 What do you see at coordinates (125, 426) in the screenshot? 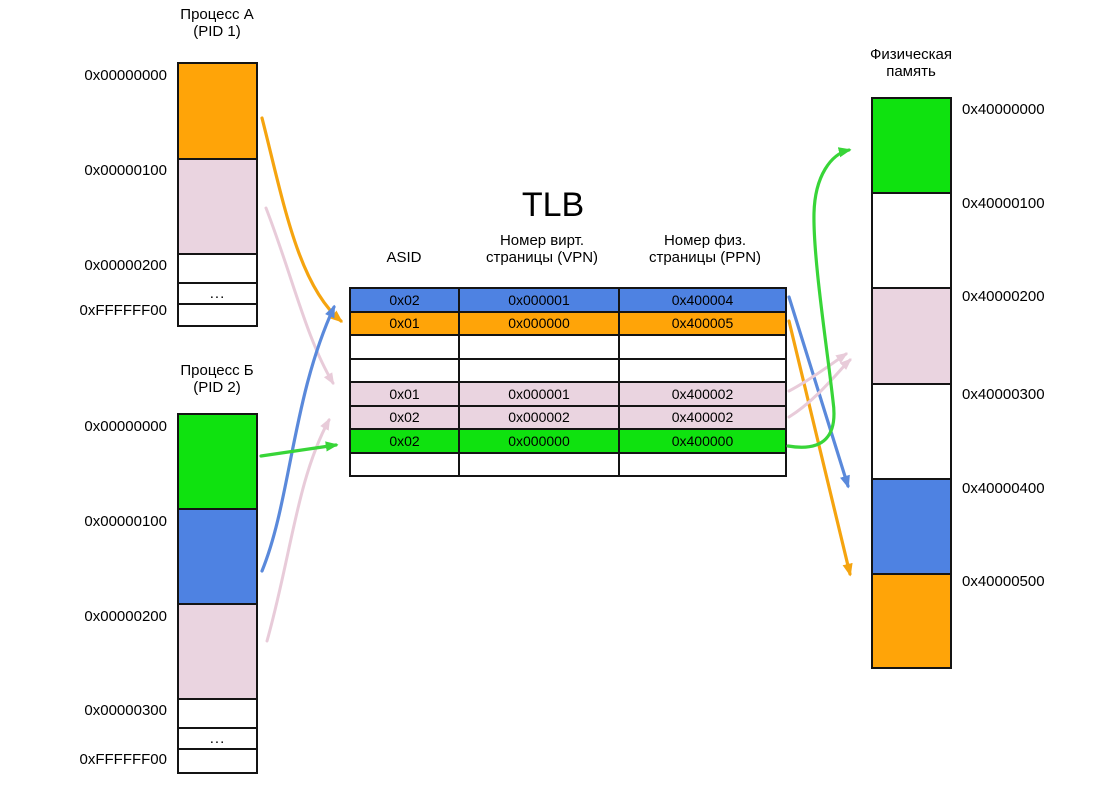
I see `process-b-addr-0: 0x00000000` at bounding box center [125, 426].